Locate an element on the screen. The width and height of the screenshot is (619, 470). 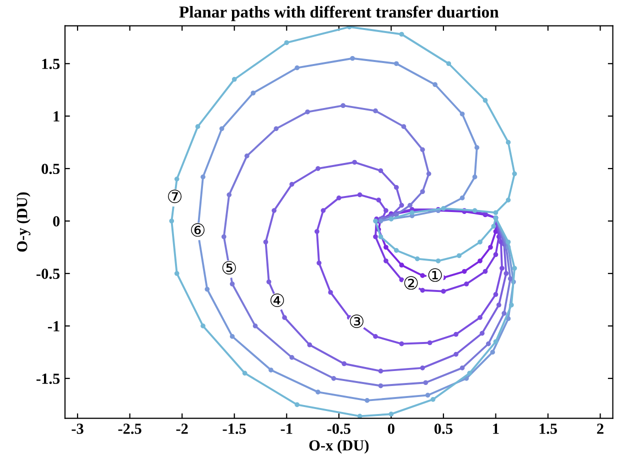
x-tick-label: -3 is located at coordinates (78, 429).